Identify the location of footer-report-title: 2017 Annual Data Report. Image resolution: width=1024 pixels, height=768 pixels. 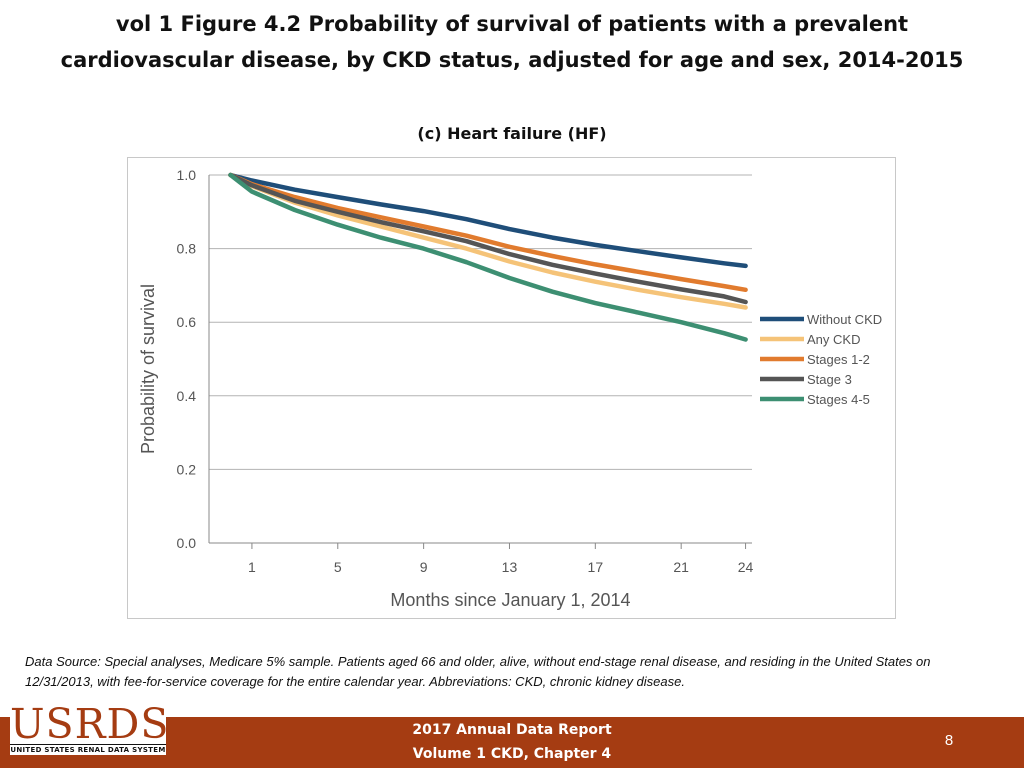
(512, 730).